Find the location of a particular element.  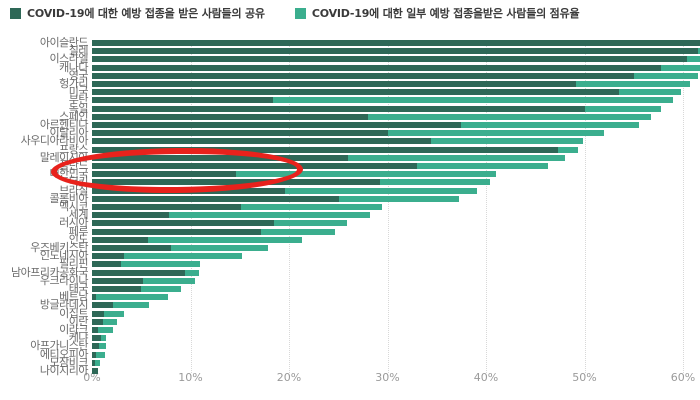

legend-item-partly-vaccinated: COVID-19에 대한 일부 예방 접종을받은 사람들의 점유율 is located at coordinates (437, 13).